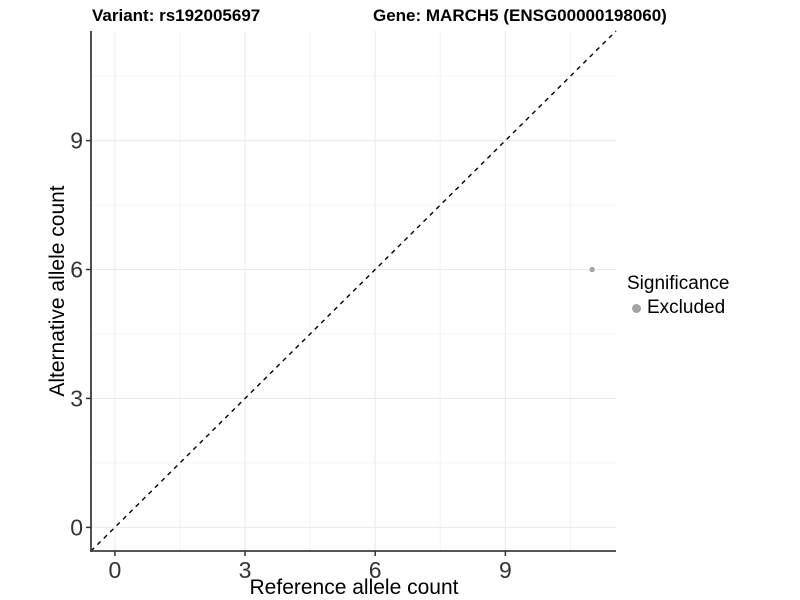 This screenshot has height=600, width=800. I want to click on y-tick-label: 9, so click(76, 141).